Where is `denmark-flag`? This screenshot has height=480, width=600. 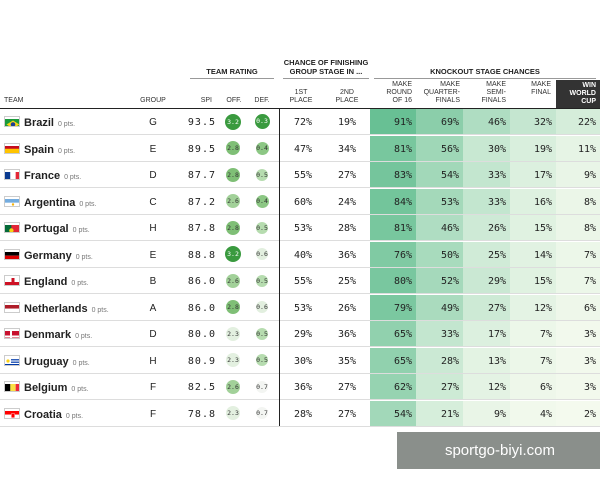 denmark-flag is located at coordinates (12, 333).